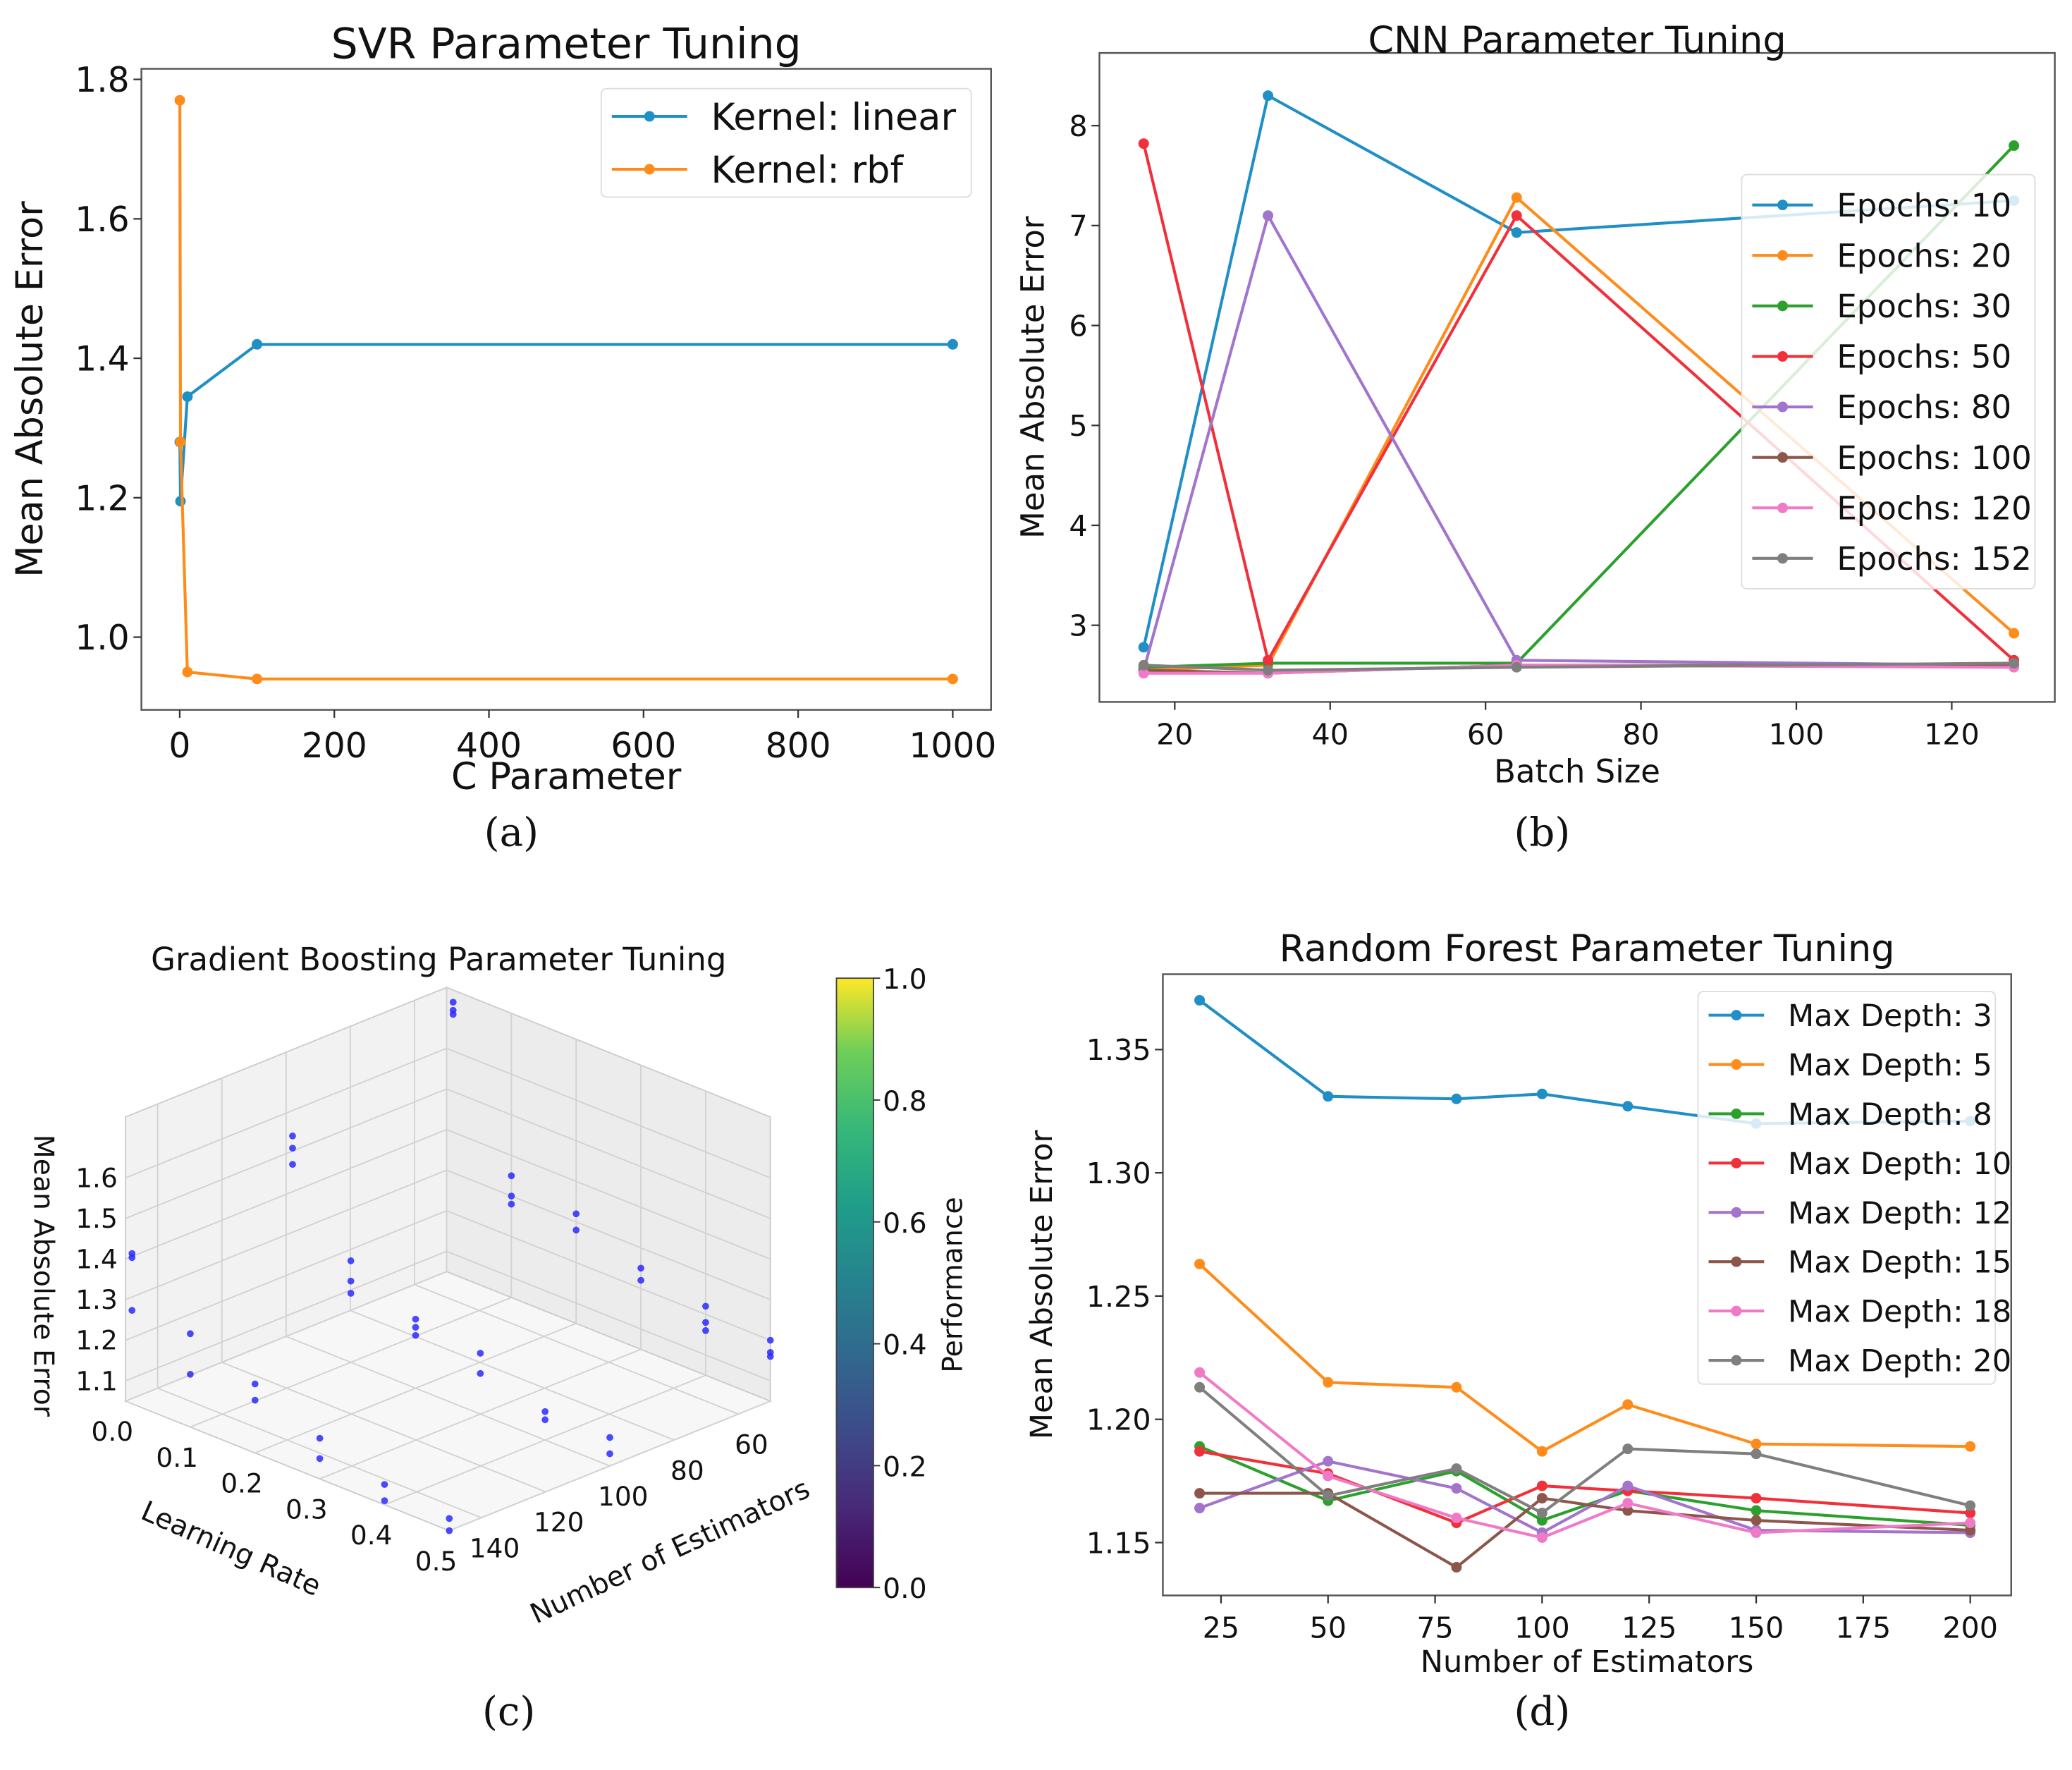 This screenshot has height=1770, width=2072. Describe the element at coordinates (1924, 407) in the screenshot. I see `legend-label: Epochs: 80` at that location.